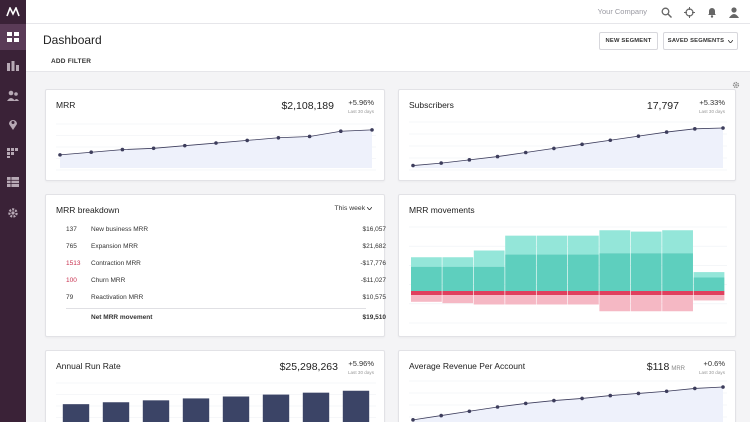  I want to click on cohorts-icon, so click(13, 153).